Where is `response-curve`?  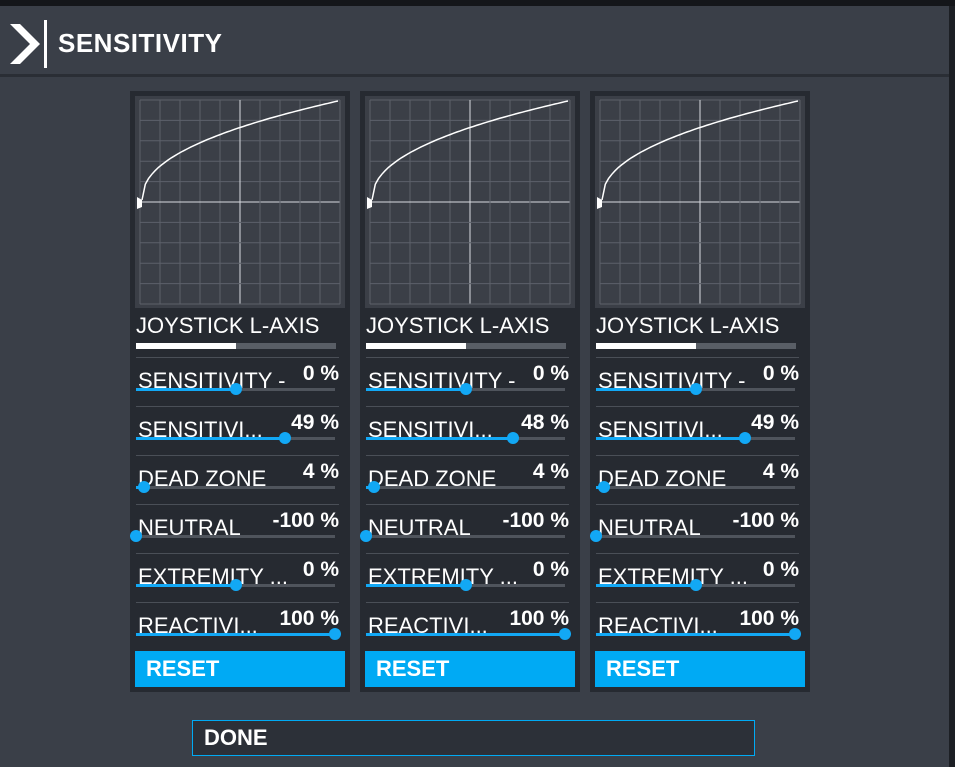 response-curve is located at coordinates (700, 150).